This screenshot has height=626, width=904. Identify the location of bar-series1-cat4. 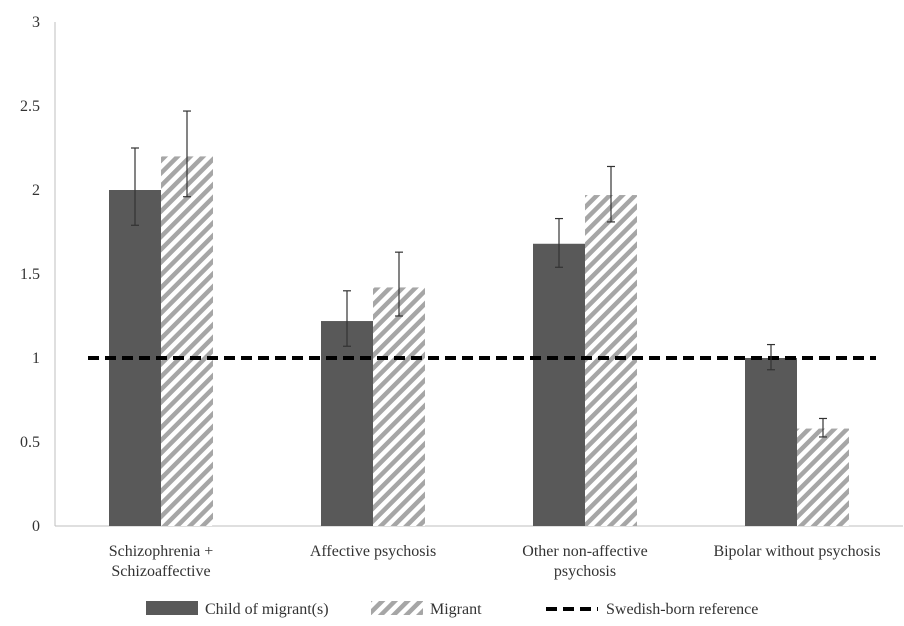
(771, 442).